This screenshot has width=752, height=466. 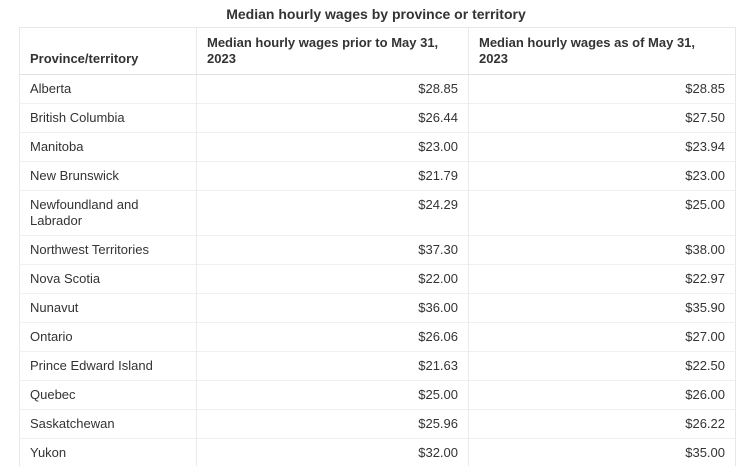 I want to click on table-row: Quebec $25.00 $26.00, so click(x=377, y=395).